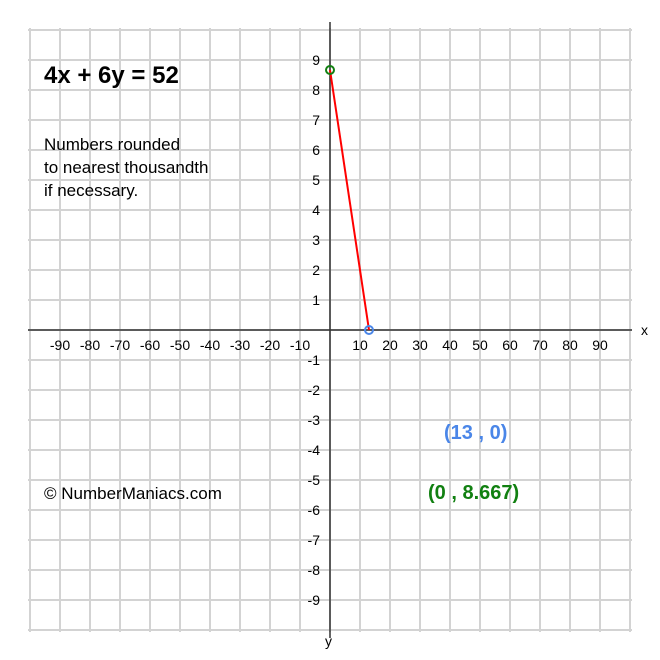 This screenshot has height=660, width=660. Describe the element at coordinates (300, 345) in the screenshot. I see `x-tick-label: -10` at that location.